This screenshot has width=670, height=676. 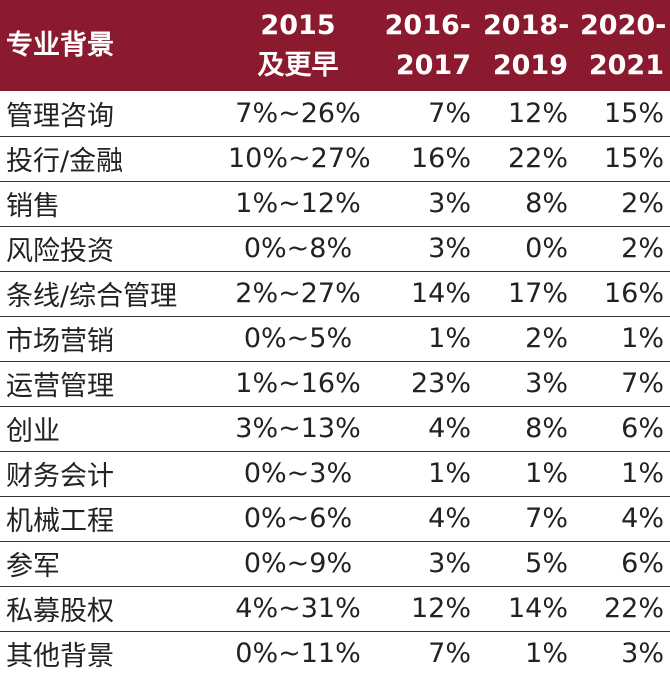 What do you see at coordinates (537, 113) in the screenshot?
I see `cell-2018-2019: 12%` at bounding box center [537, 113].